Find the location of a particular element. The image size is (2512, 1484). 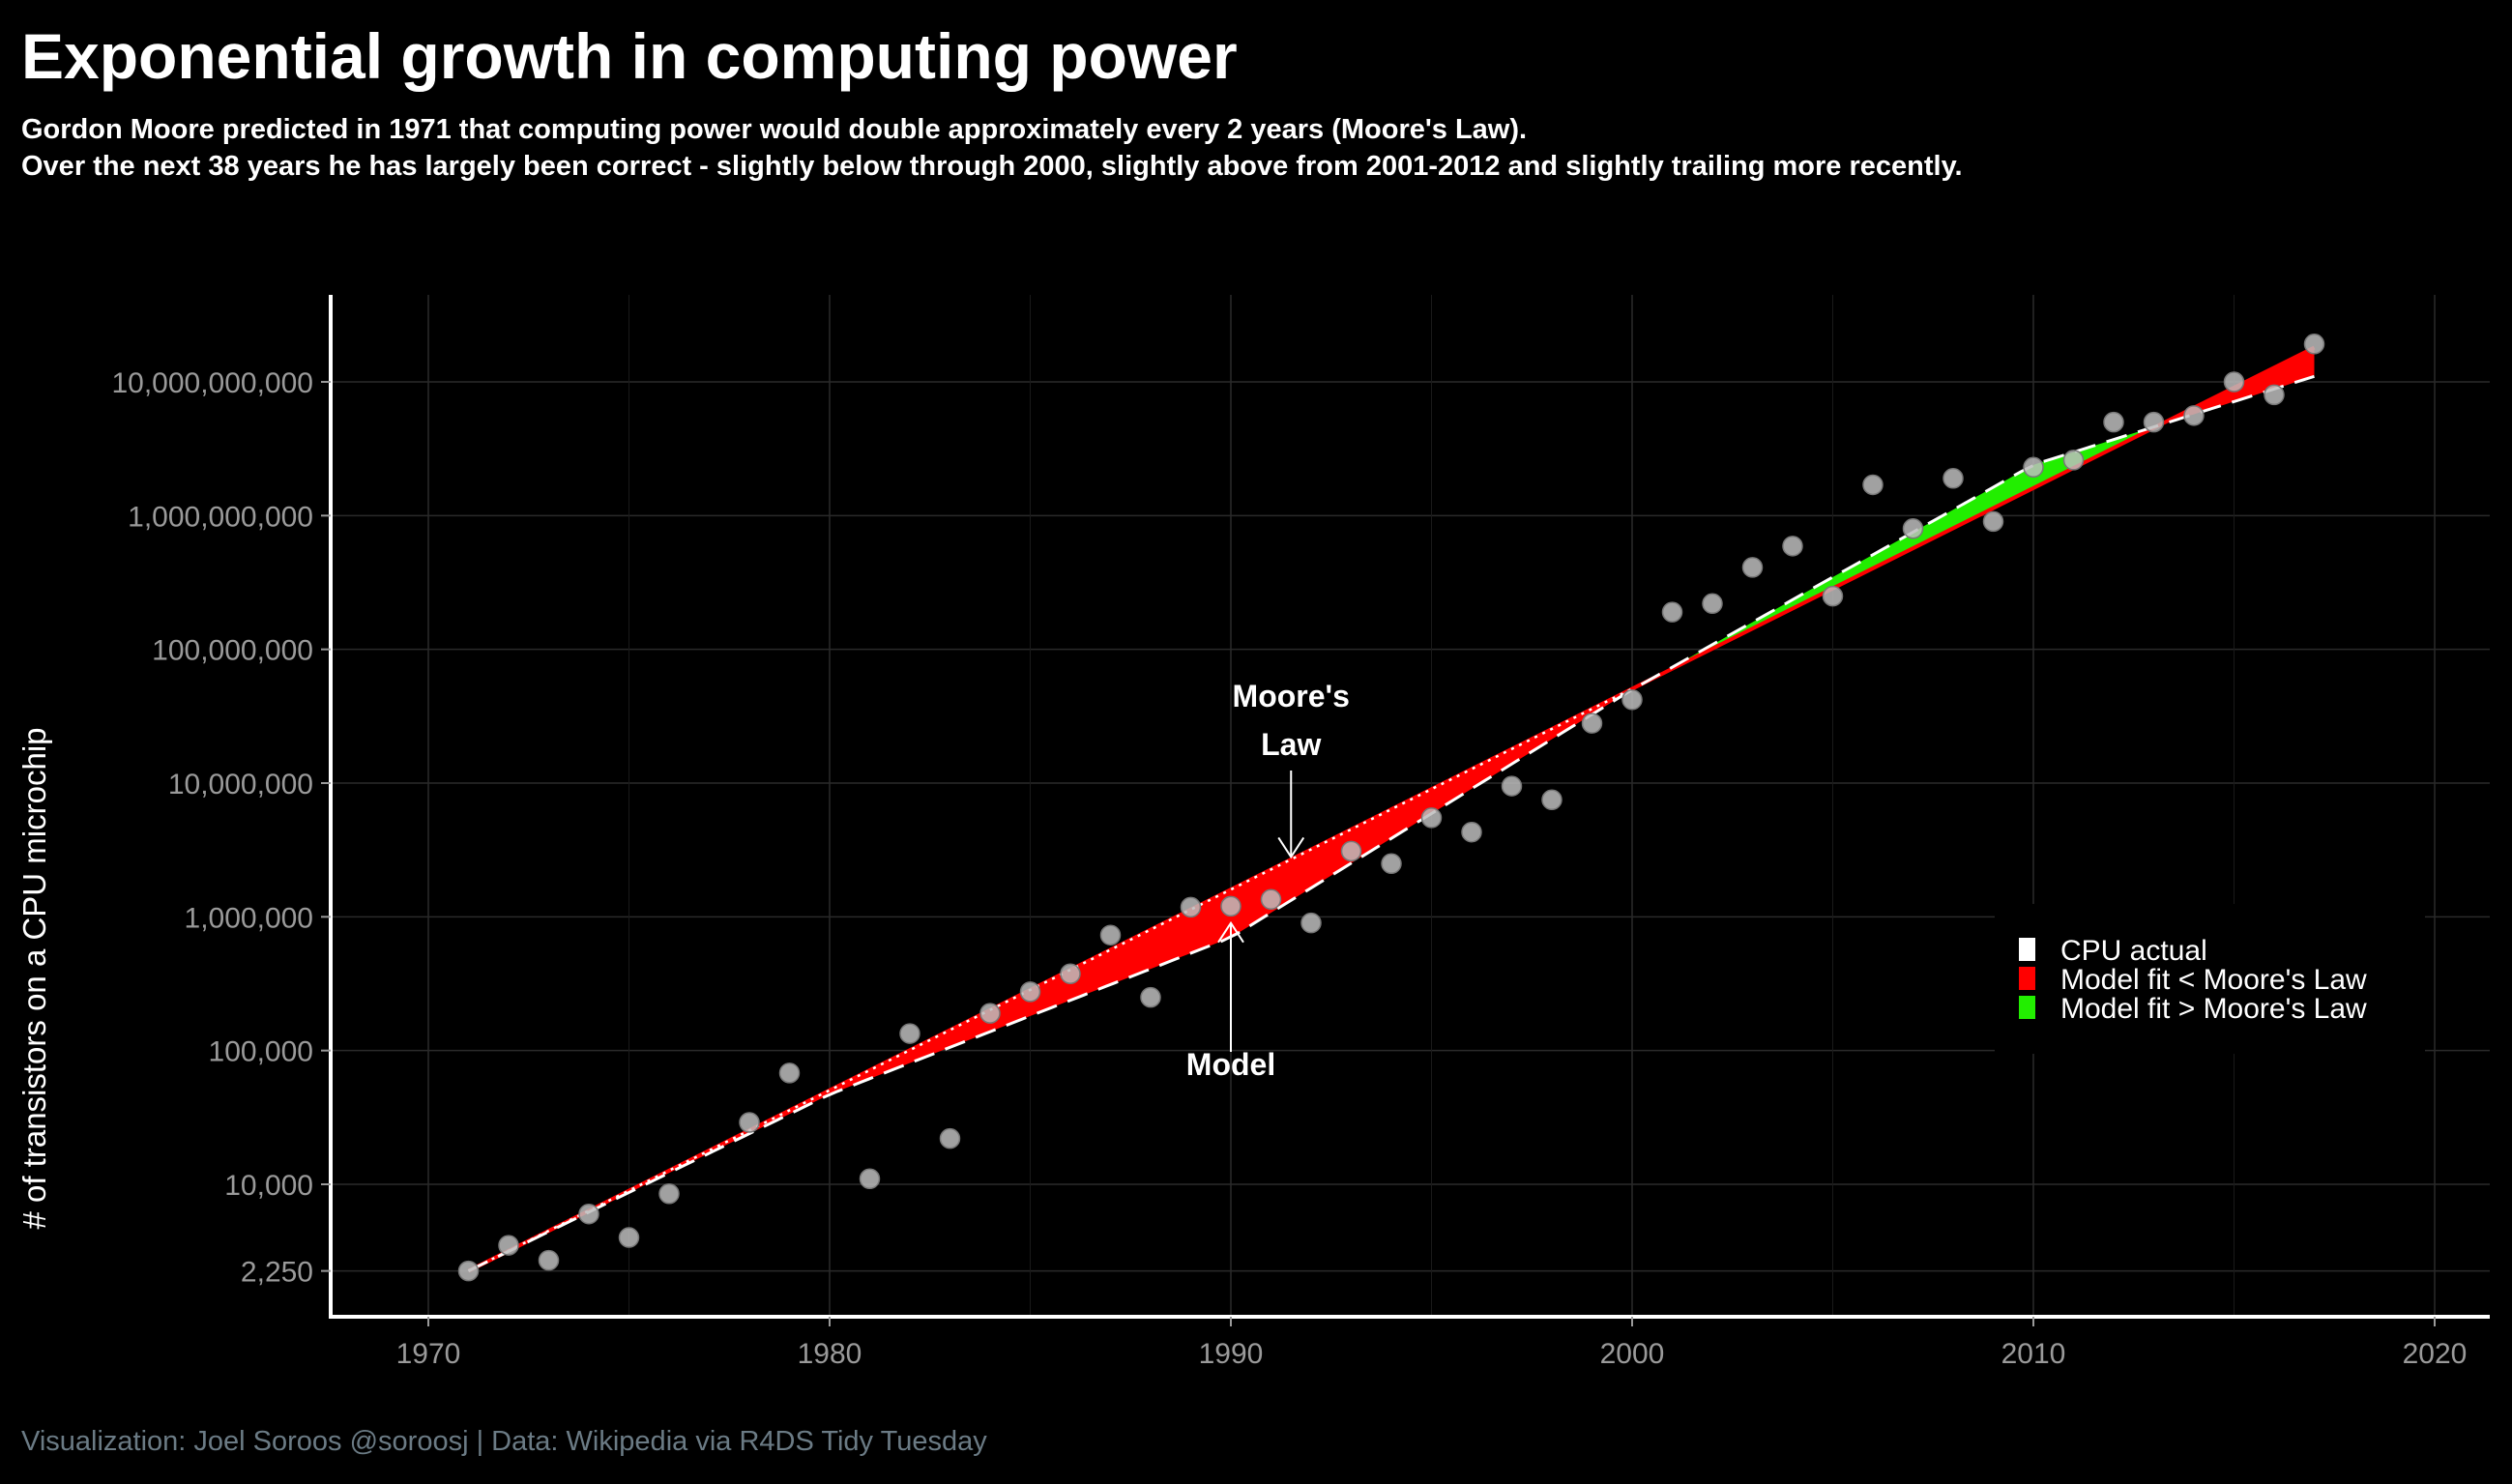

x-tick-labels: 1970 1980 1990 2000 2010 2020 is located at coordinates (1432, 1354).